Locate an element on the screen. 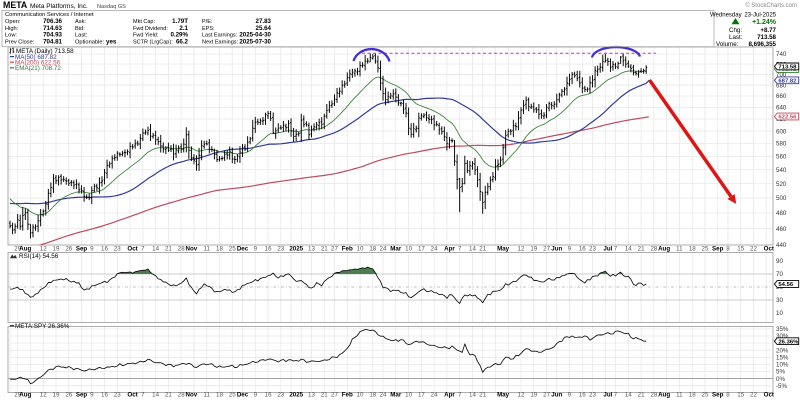  svg-text: Wednesday is located at coordinates (726, 16).